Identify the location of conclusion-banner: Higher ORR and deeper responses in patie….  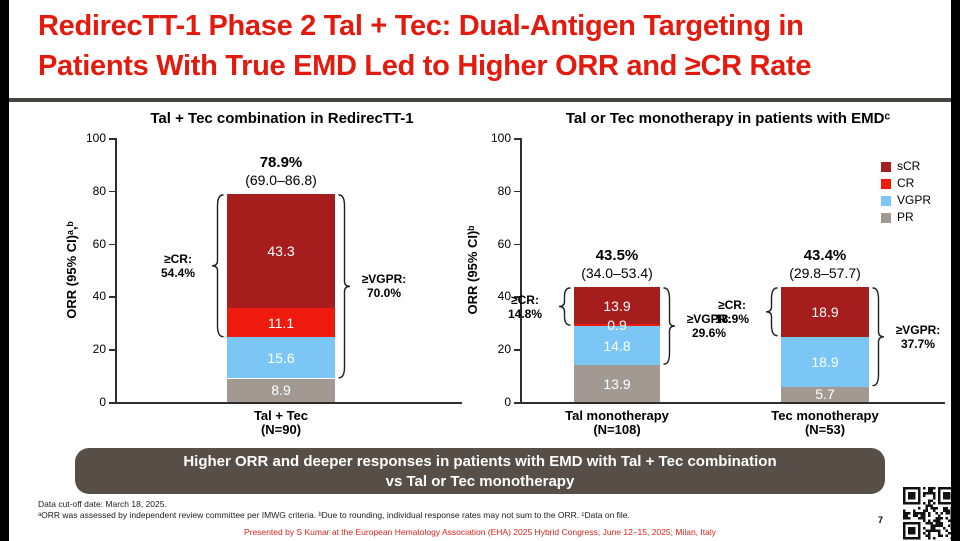
(480, 471).